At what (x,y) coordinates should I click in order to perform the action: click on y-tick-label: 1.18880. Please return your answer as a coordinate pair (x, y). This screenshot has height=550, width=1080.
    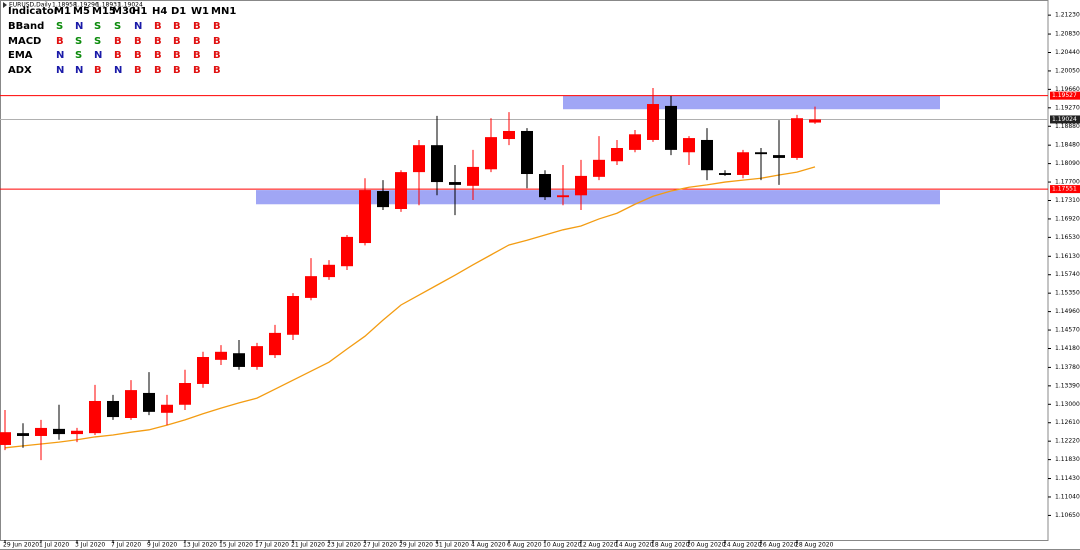
    Looking at the image, I should click on (1067, 126).